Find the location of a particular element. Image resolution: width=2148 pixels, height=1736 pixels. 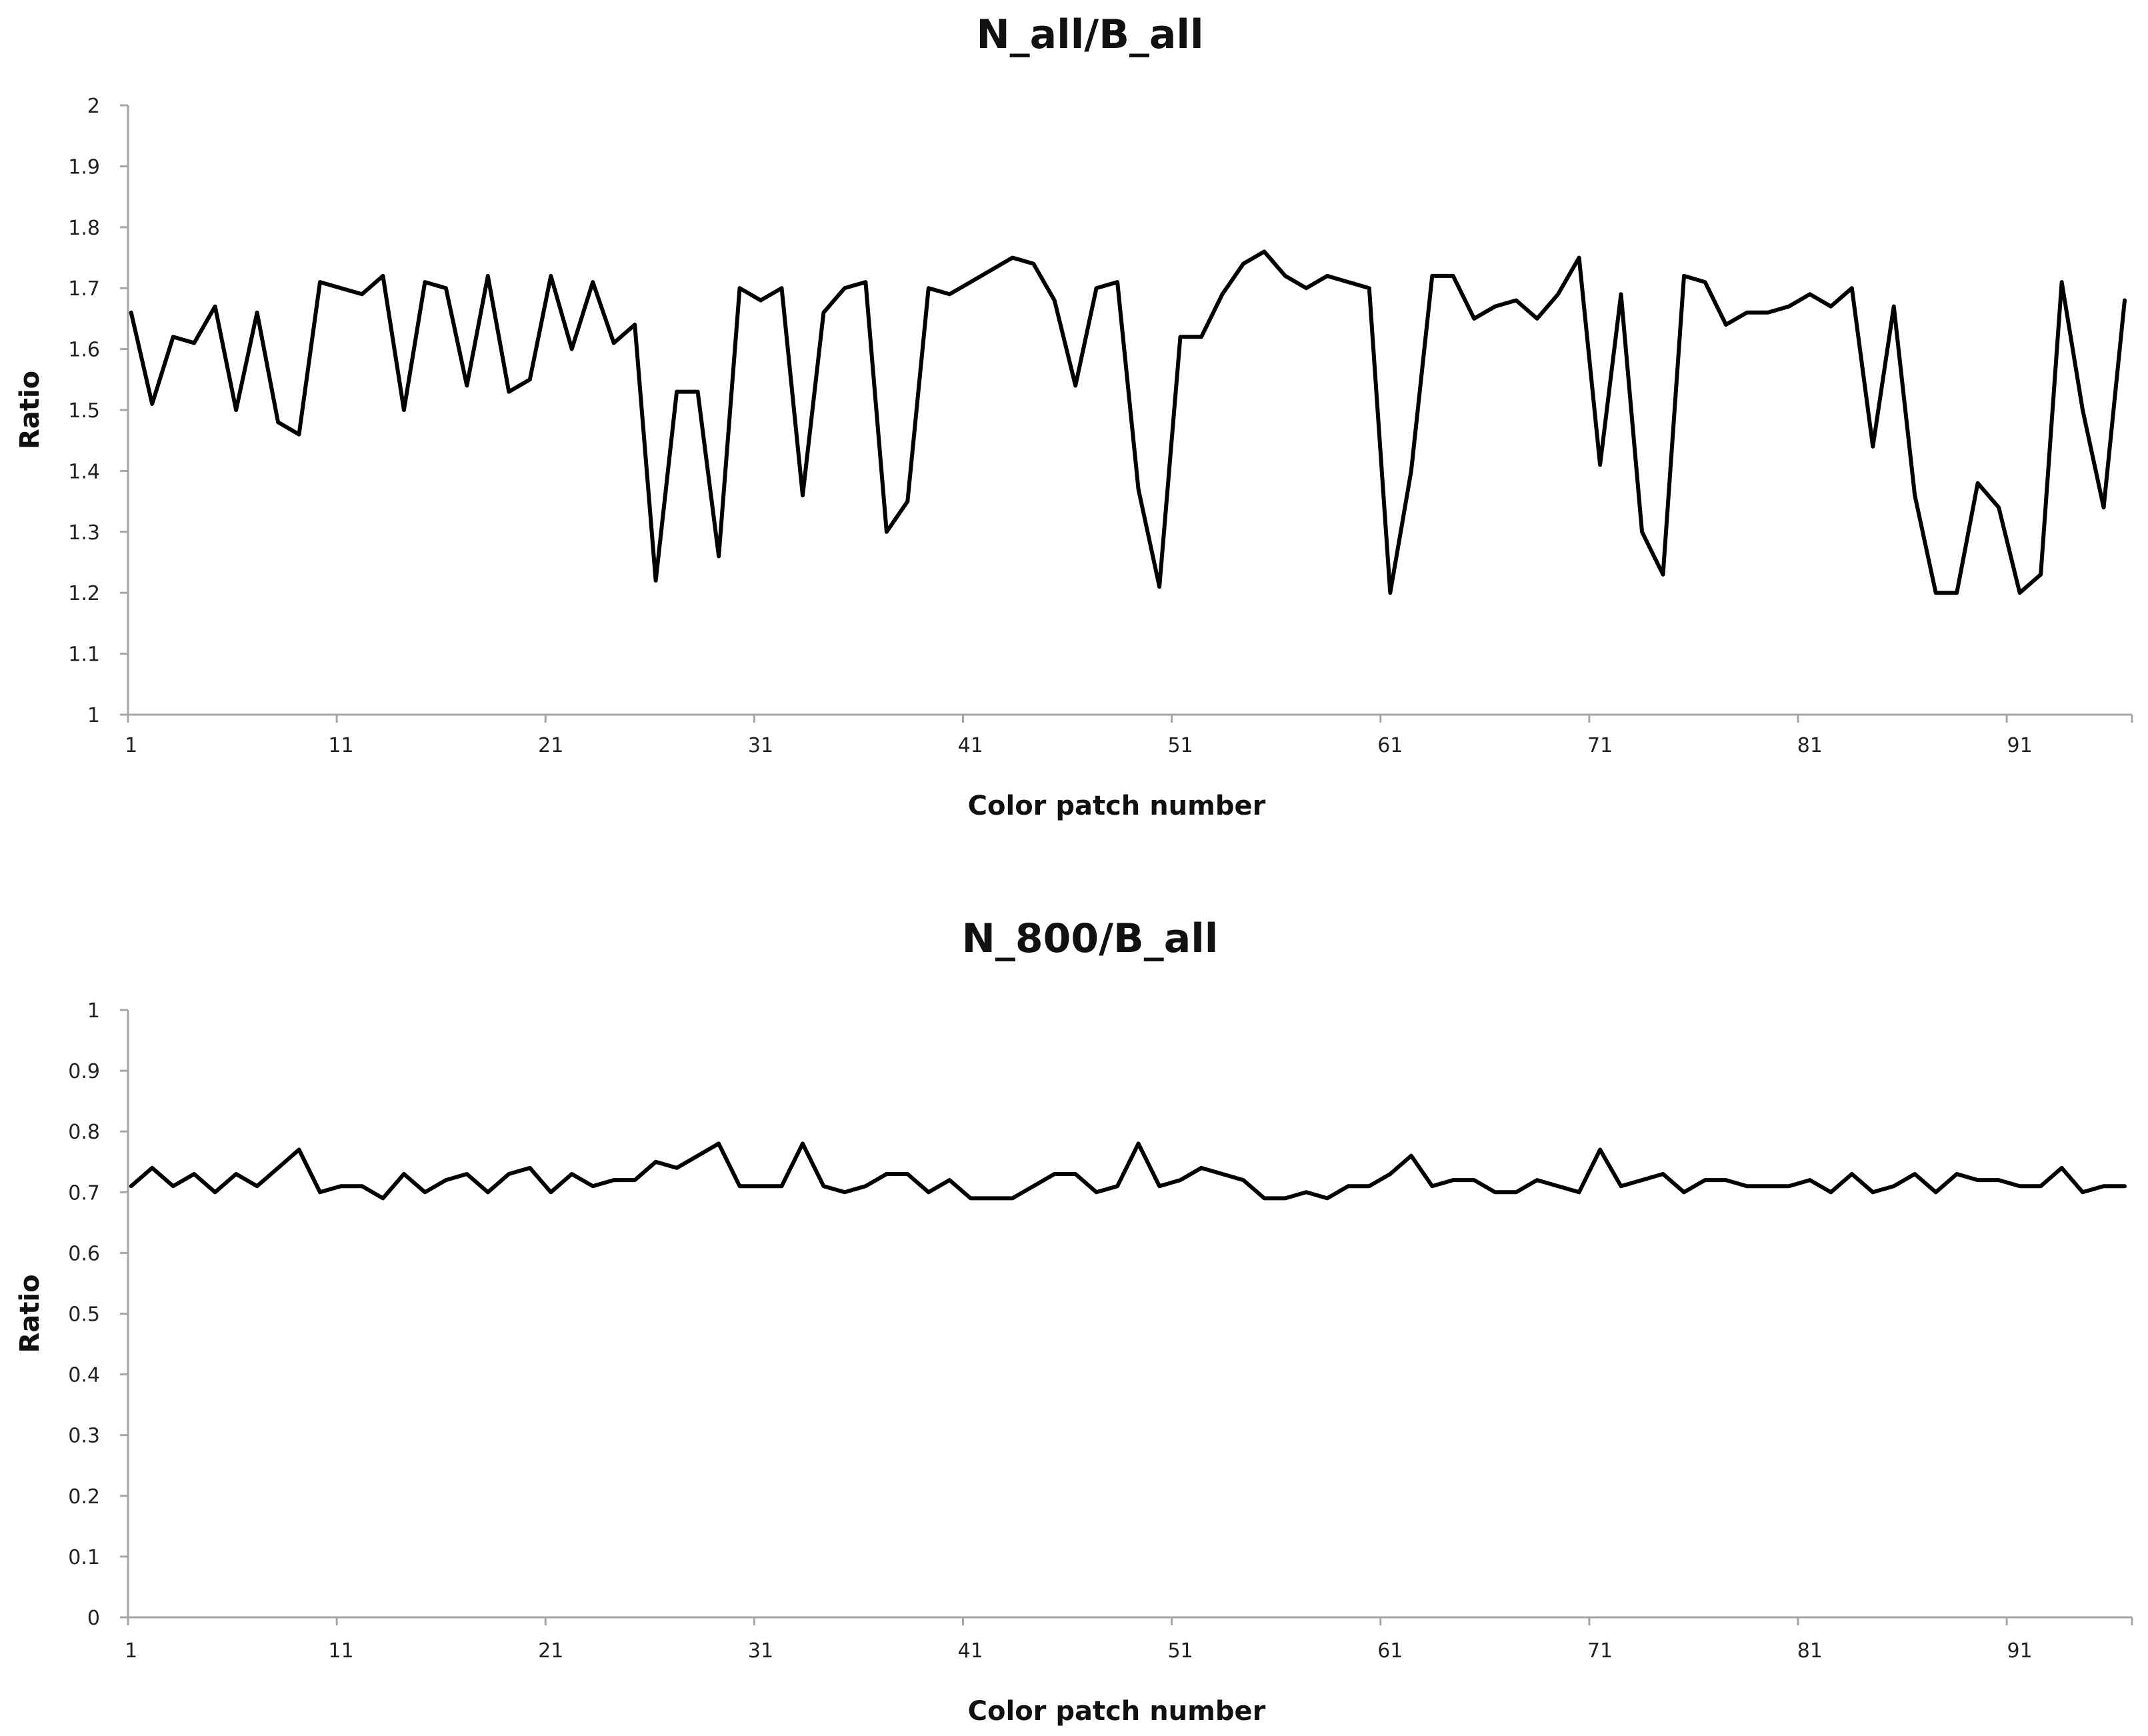

x-tick-label: 21 is located at coordinates (550, 1651).